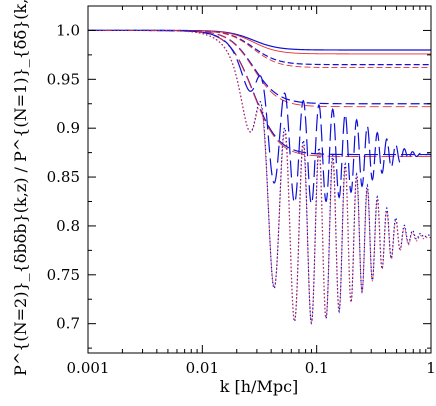 The image size is (436, 406). I want to click on y-tick-label: 0.85, so click(63, 177).